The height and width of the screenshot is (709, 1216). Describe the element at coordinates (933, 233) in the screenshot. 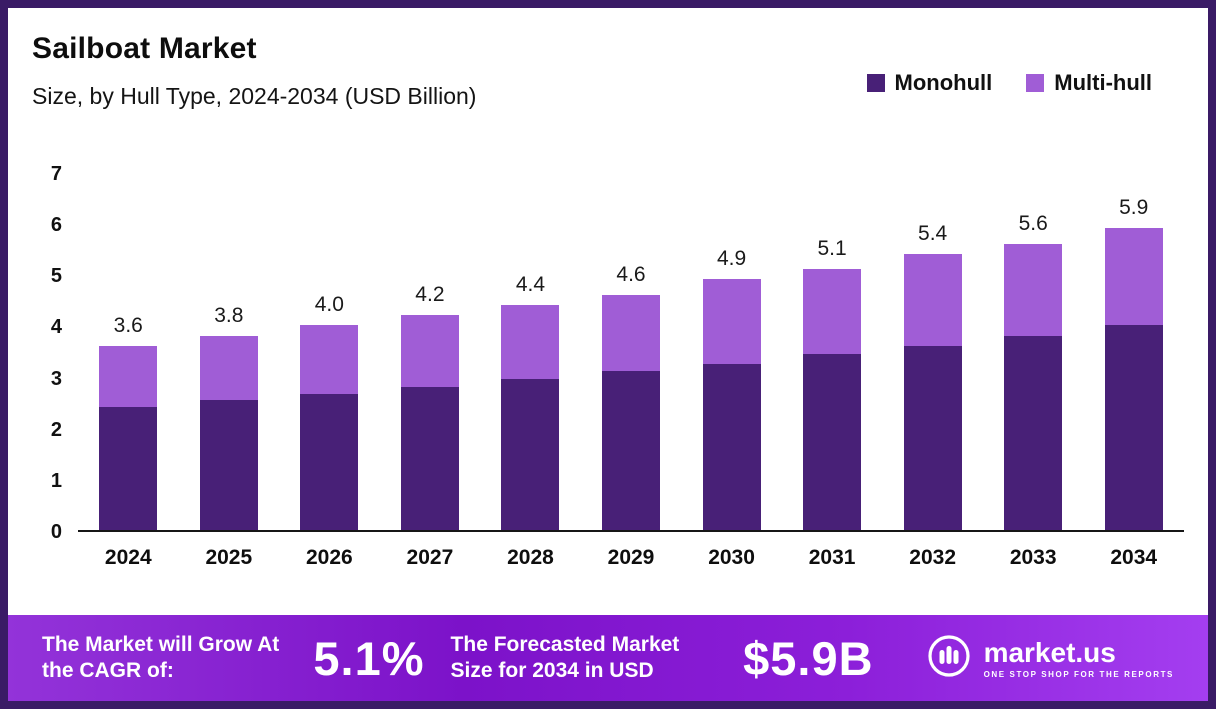

I see `bar-total-label: 5.4` at that location.